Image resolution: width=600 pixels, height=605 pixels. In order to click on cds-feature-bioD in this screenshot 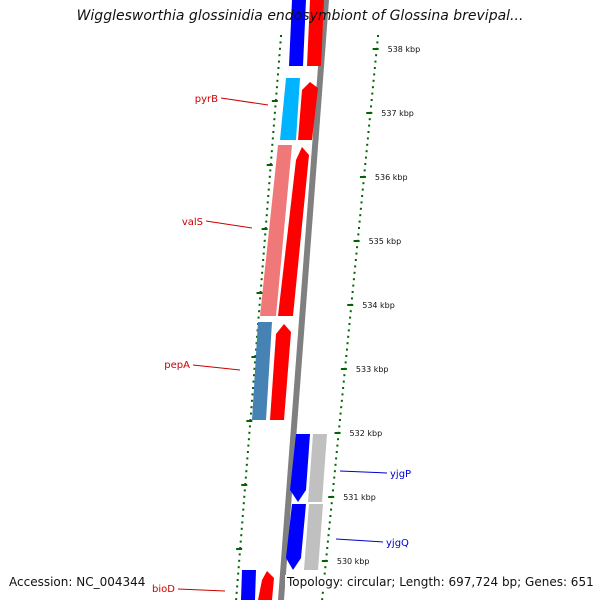, I will do `click(266, 585)`.